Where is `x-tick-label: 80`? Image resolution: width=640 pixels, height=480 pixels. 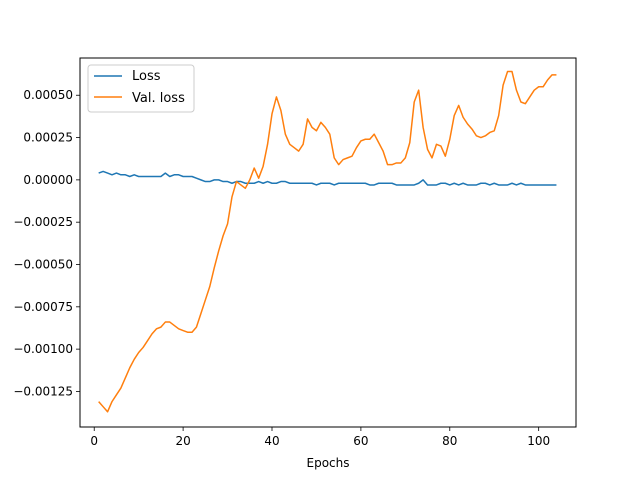
x-tick-label: 80 is located at coordinates (449, 441).